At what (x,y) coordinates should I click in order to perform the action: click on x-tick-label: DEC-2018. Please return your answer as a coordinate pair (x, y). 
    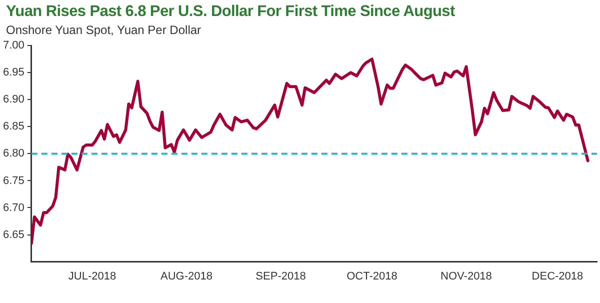
    Looking at the image, I should click on (558, 276).